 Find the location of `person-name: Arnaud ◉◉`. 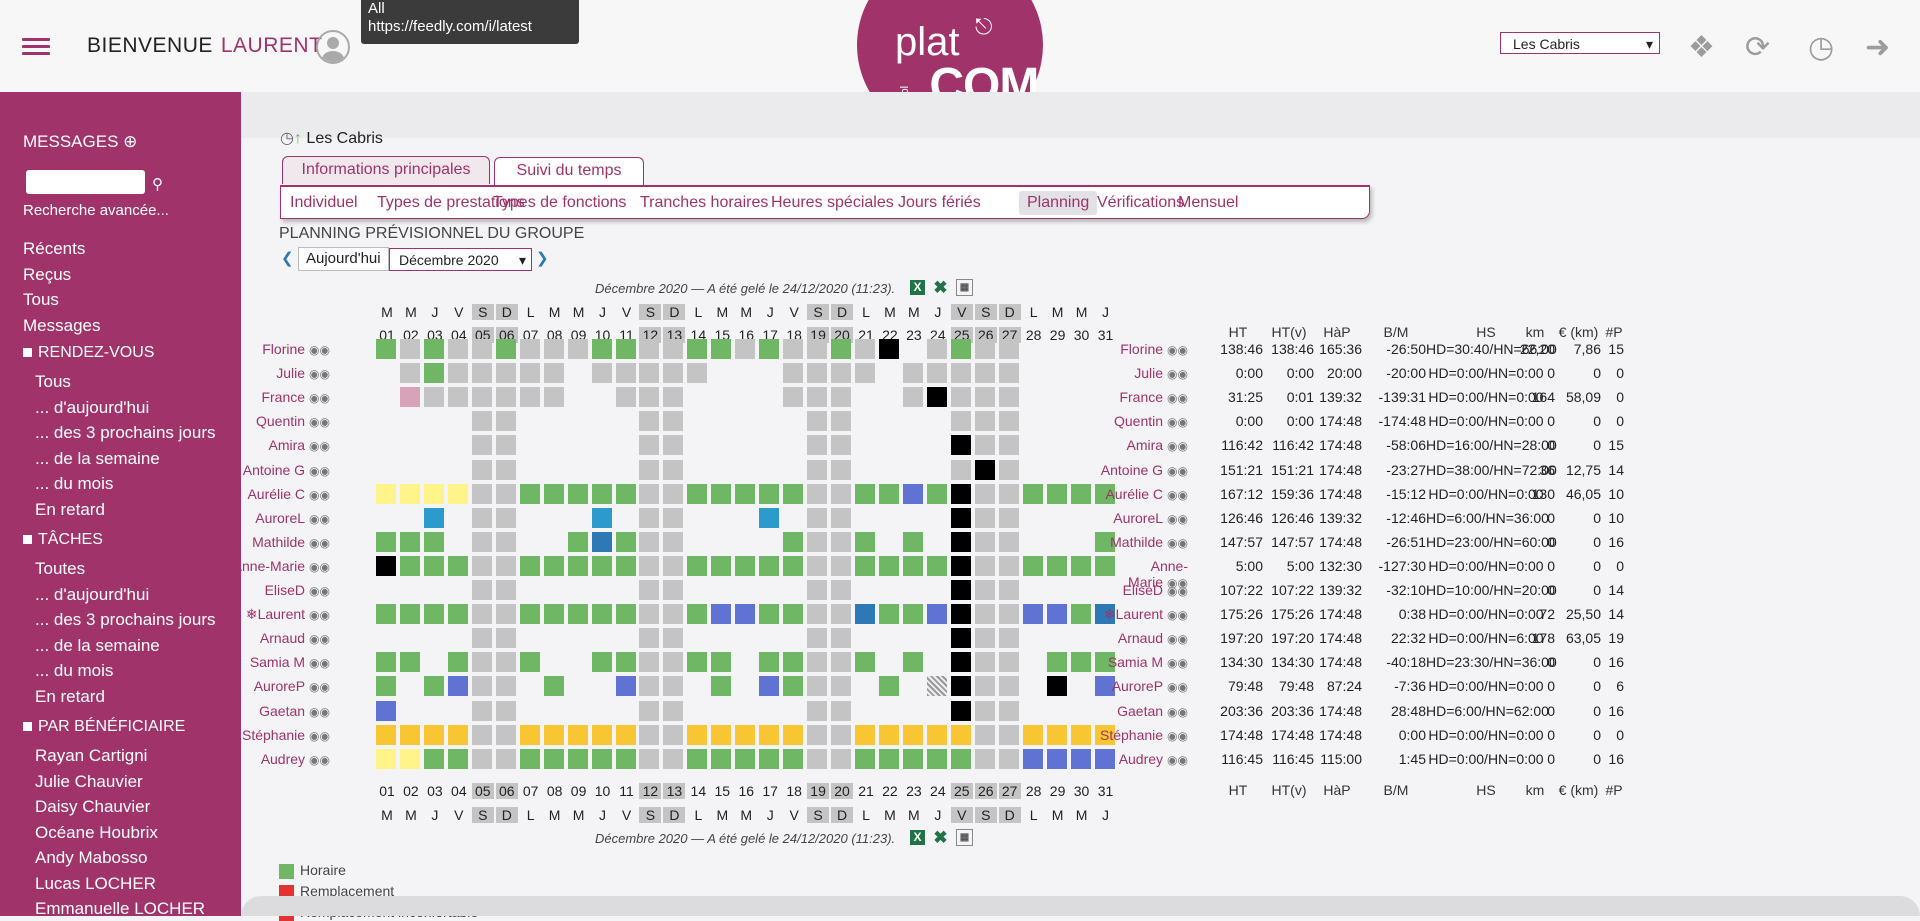

person-name: Arnaud ◉◉ is located at coordinates (281, 638).